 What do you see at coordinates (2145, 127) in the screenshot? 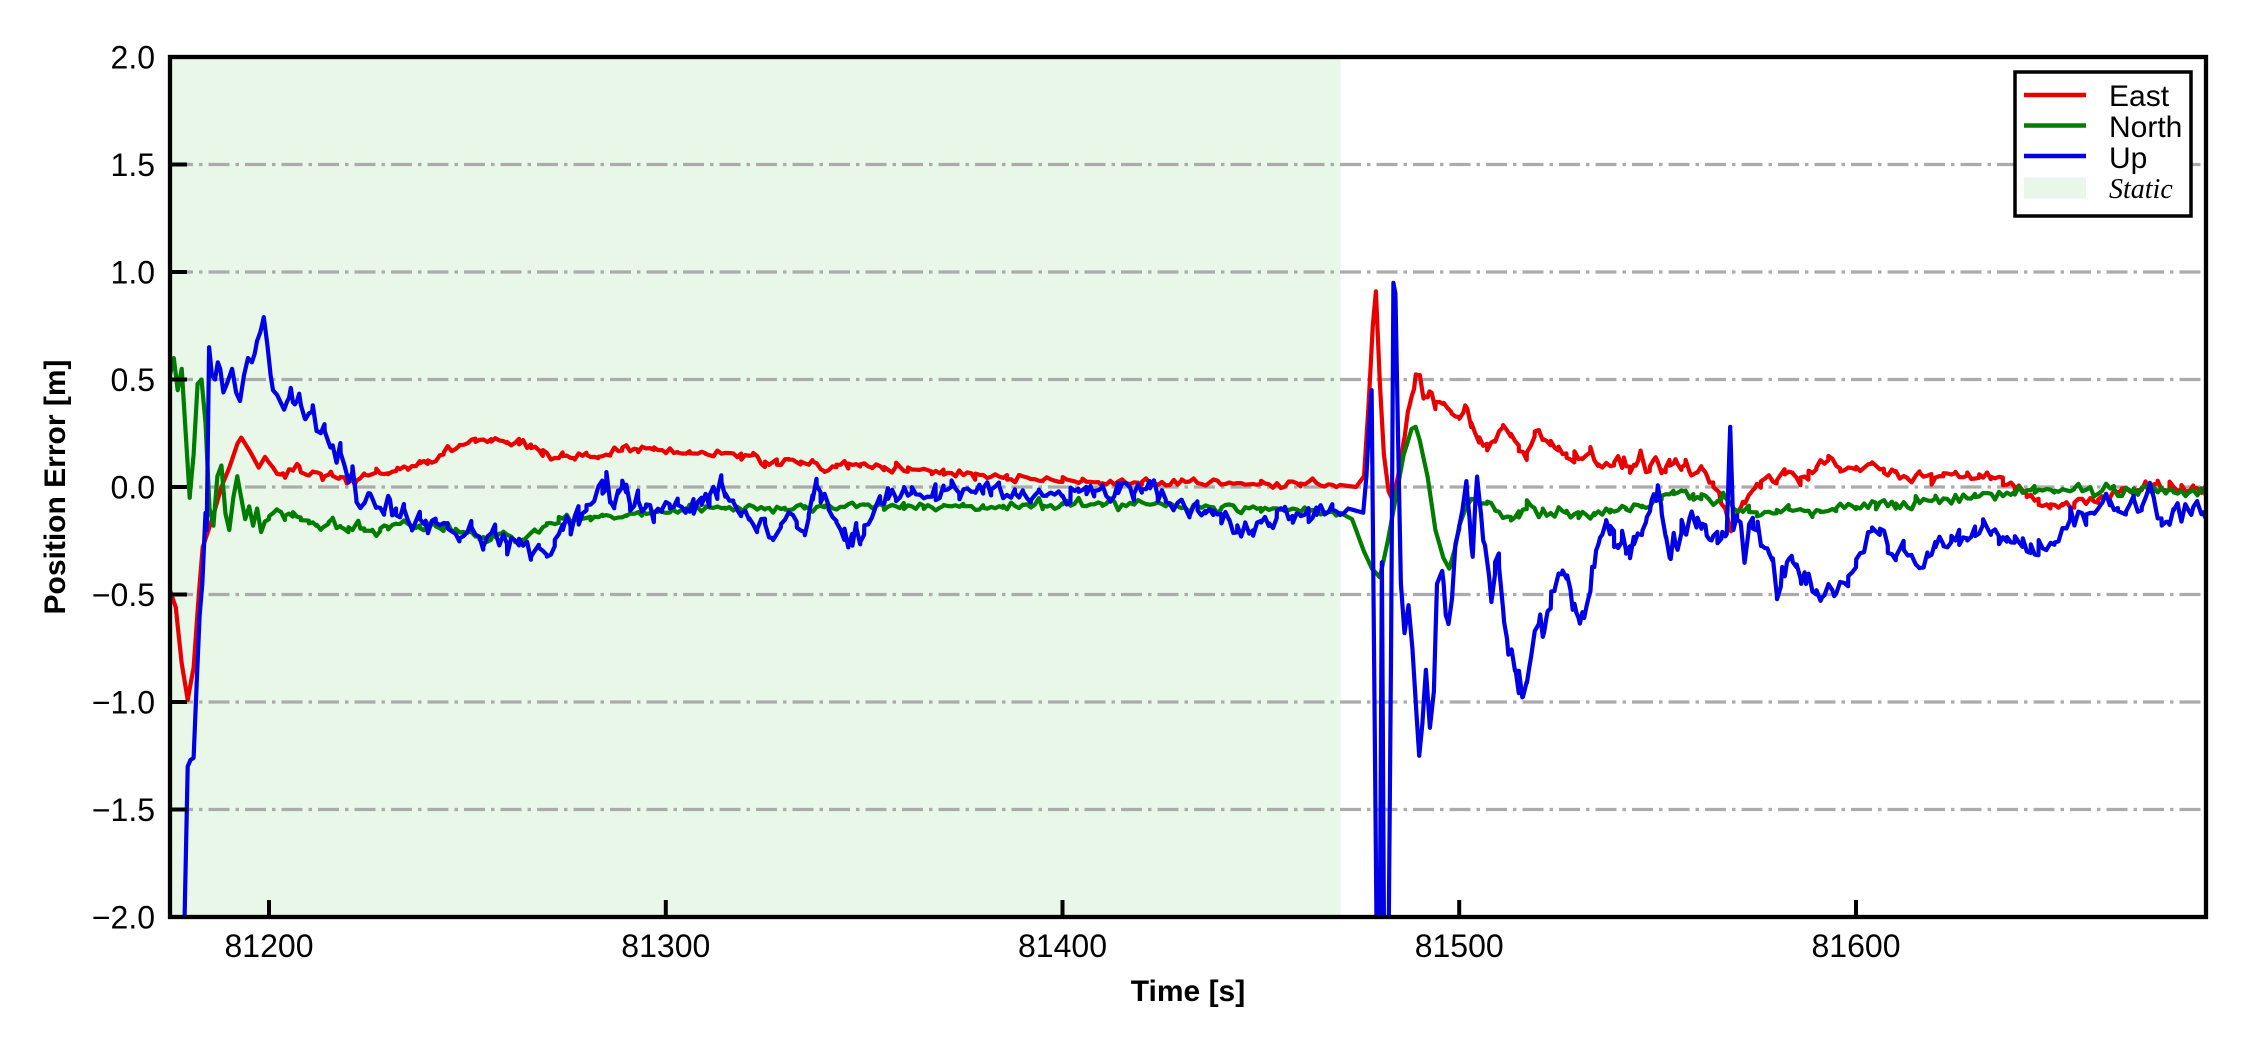
I see `svg-text: North` at bounding box center [2145, 127].